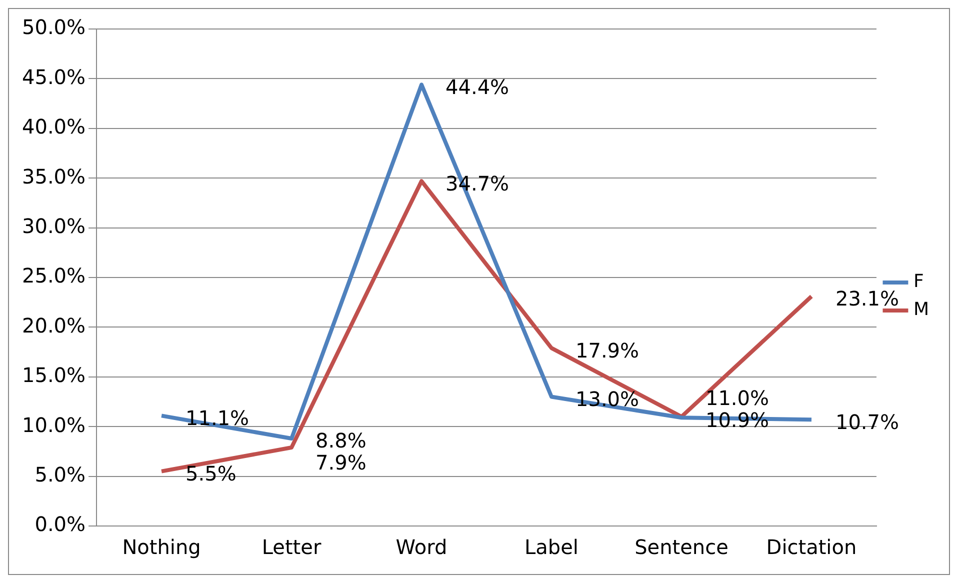 This screenshot has height=583, width=959. What do you see at coordinates (218, 418) in the screenshot?
I see `data-label: 11.1%` at bounding box center [218, 418].